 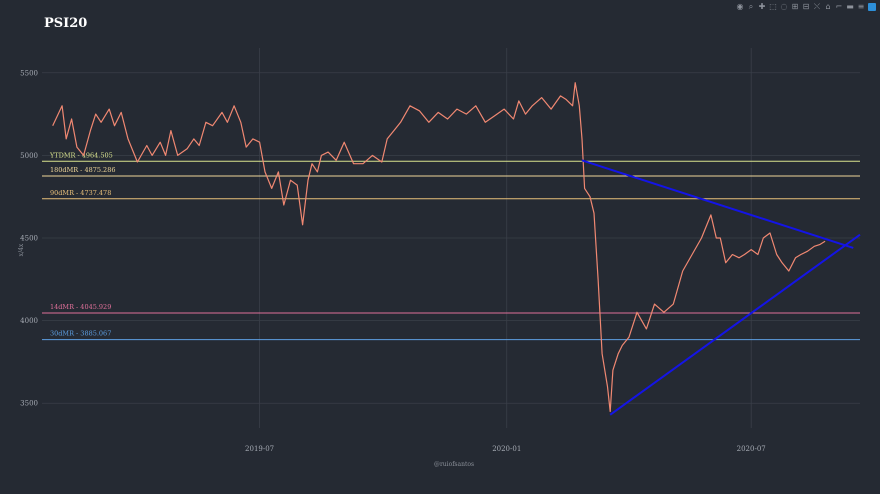 What do you see at coordinates (861, 6) in the screenshot?
I see `hover-compare-icon: ≡` at bounding box center [861, 6].